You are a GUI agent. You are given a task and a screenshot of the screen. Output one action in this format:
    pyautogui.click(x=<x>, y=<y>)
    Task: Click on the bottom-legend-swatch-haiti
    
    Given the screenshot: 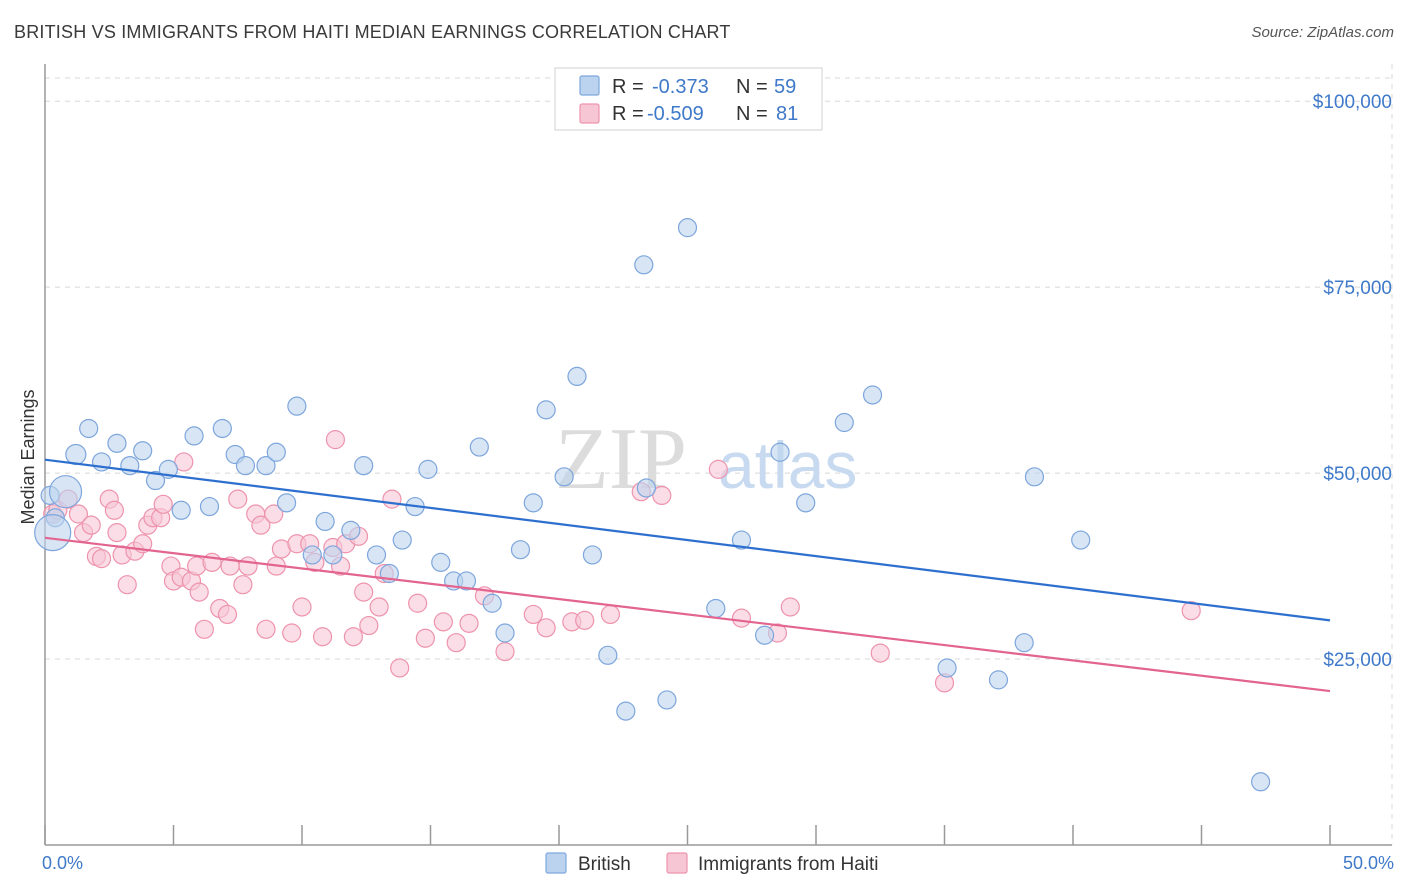 What is the action you would take?
    pyautogui.click(x=677, y=863)
    